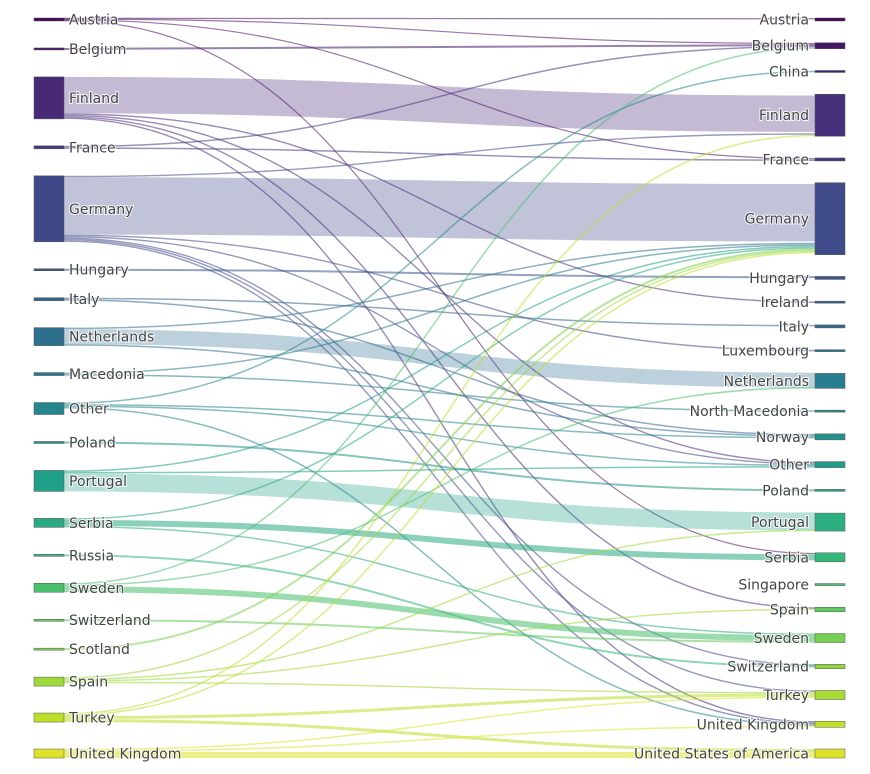  What do you see at coordinates (439, 393) in the screenshot?
I see `link-macedonia-to-north-macedonia` at bounding box center [439, 393].